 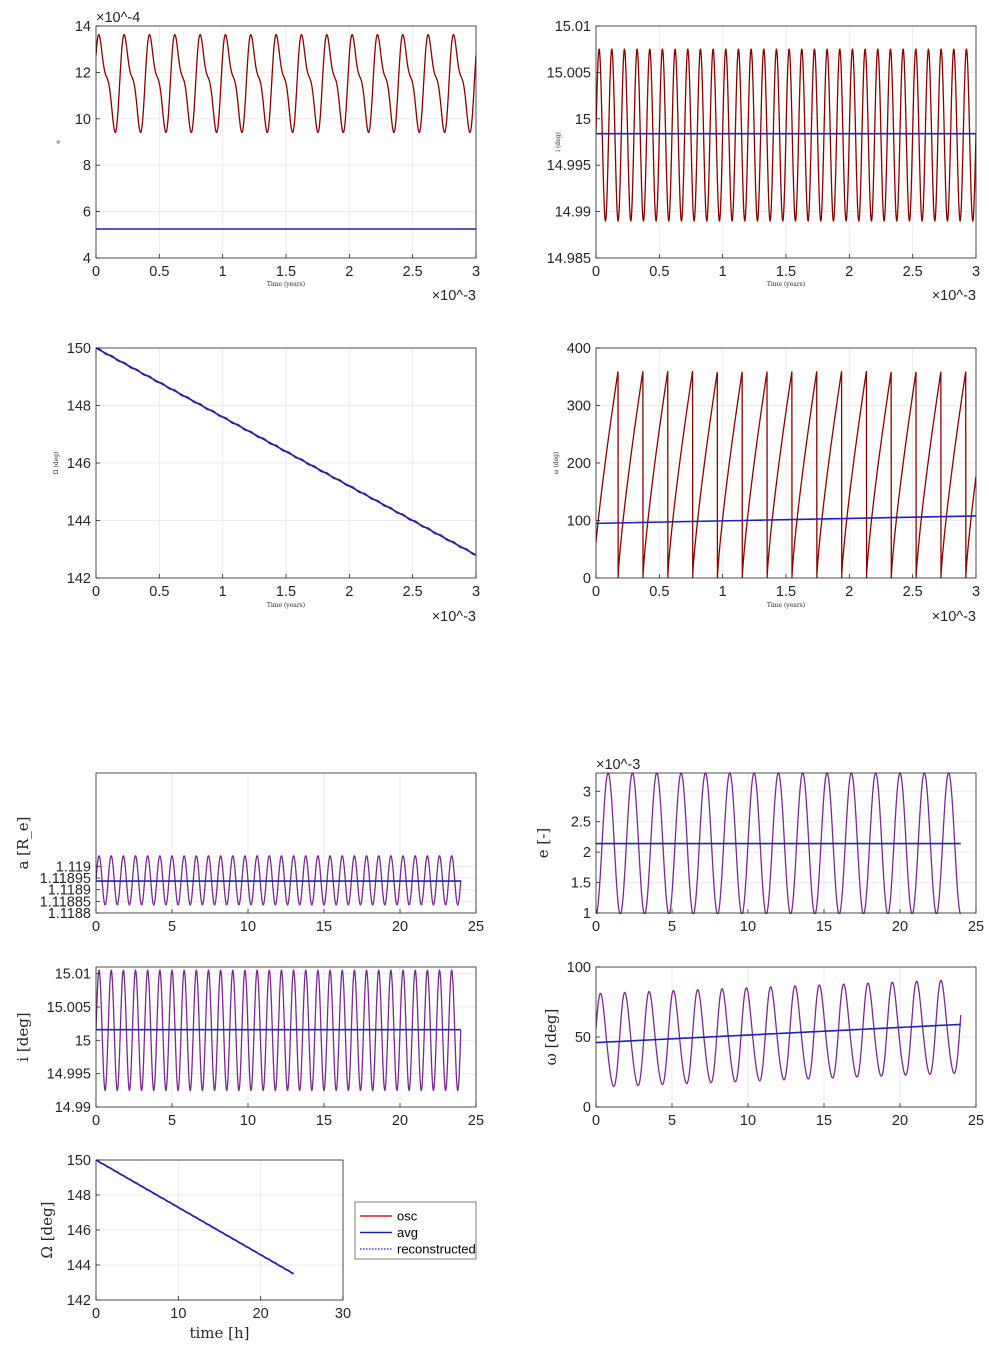 What do you see at coordinates (583, 1038) in the screenshot?
I see `y-tick-label: 50` at bounding box center [583, 1038].